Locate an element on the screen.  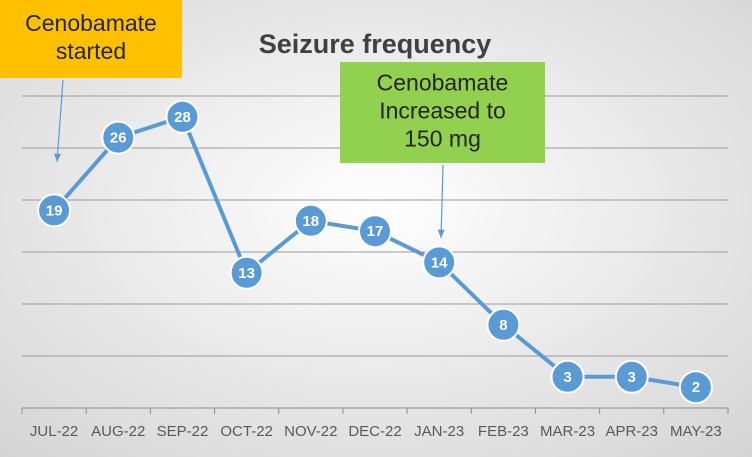
x-tick-label: NOV-22 is located at coordinates (310, 431).